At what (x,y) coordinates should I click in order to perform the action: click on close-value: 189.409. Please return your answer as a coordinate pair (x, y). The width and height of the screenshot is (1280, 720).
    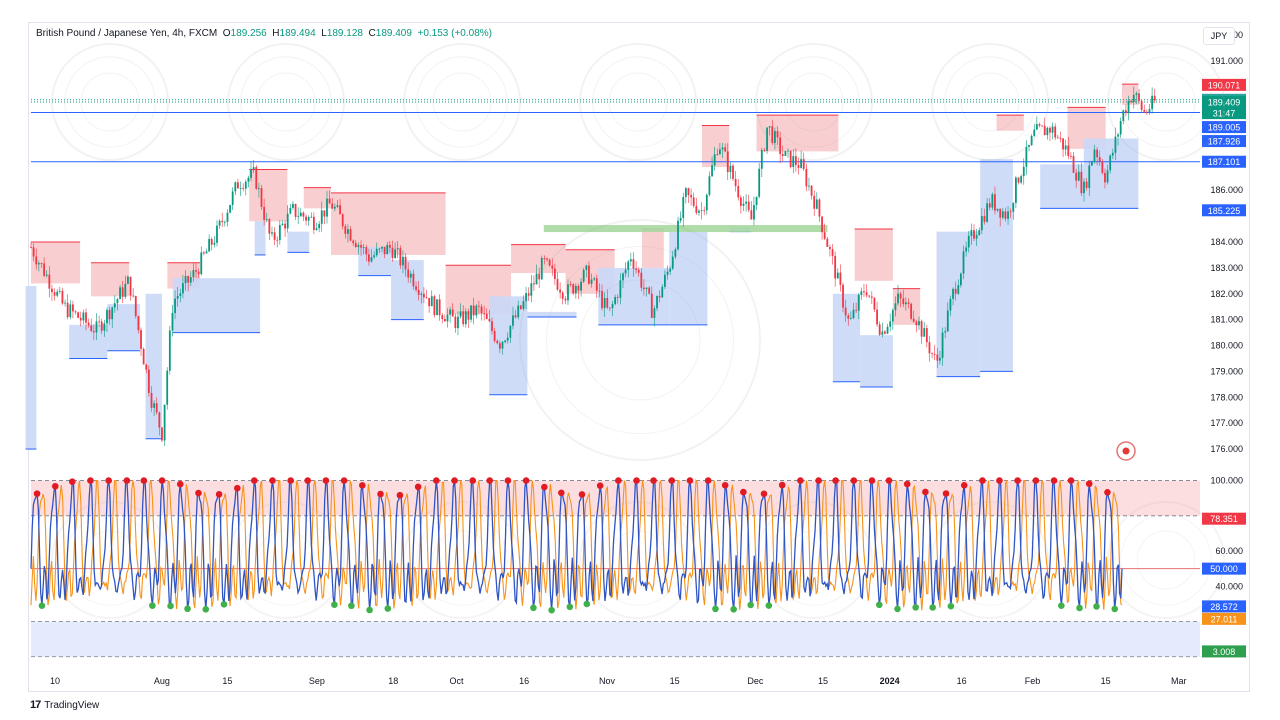
    Looking at the image, I should click on (393, 33).